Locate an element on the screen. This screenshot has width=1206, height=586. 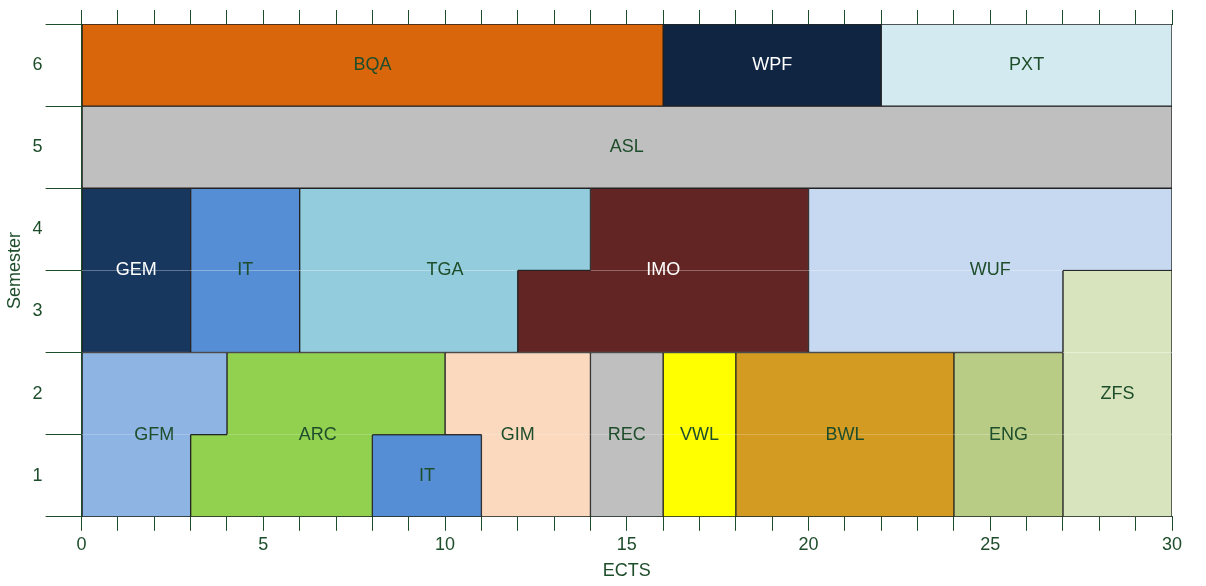
series-label: BWL is located at coordinates (845, 433).